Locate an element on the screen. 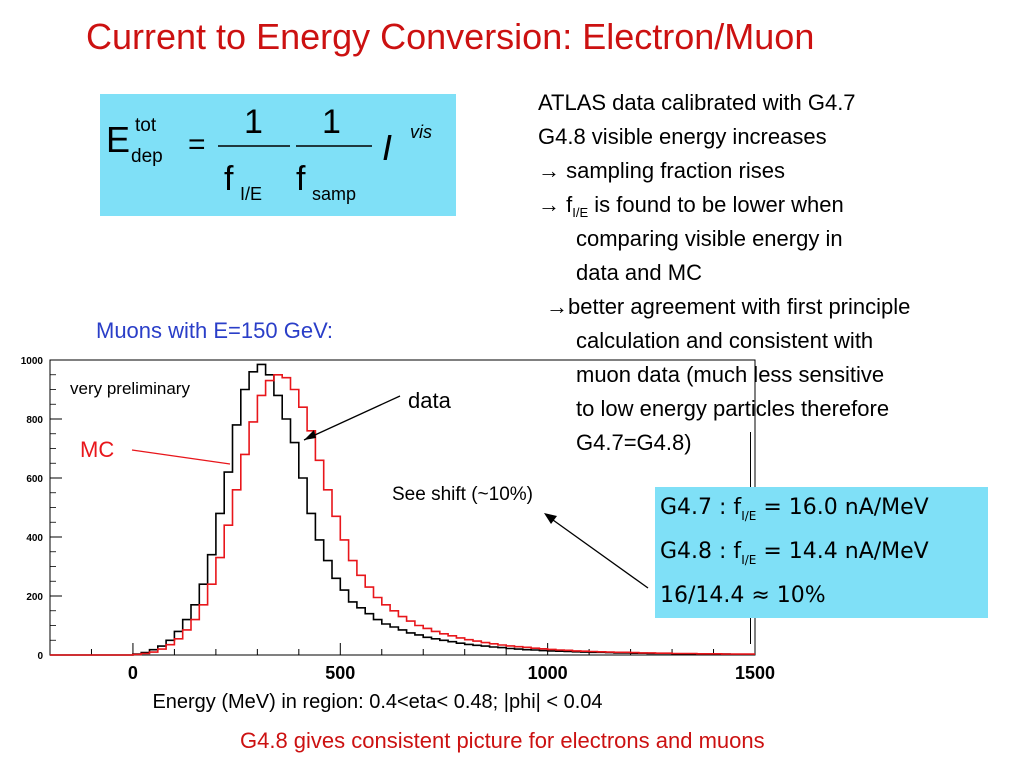 Image resolution: width=1024 pixels, height=768 pixels. formula-num2: 1 is located at coordinates (331, 122).